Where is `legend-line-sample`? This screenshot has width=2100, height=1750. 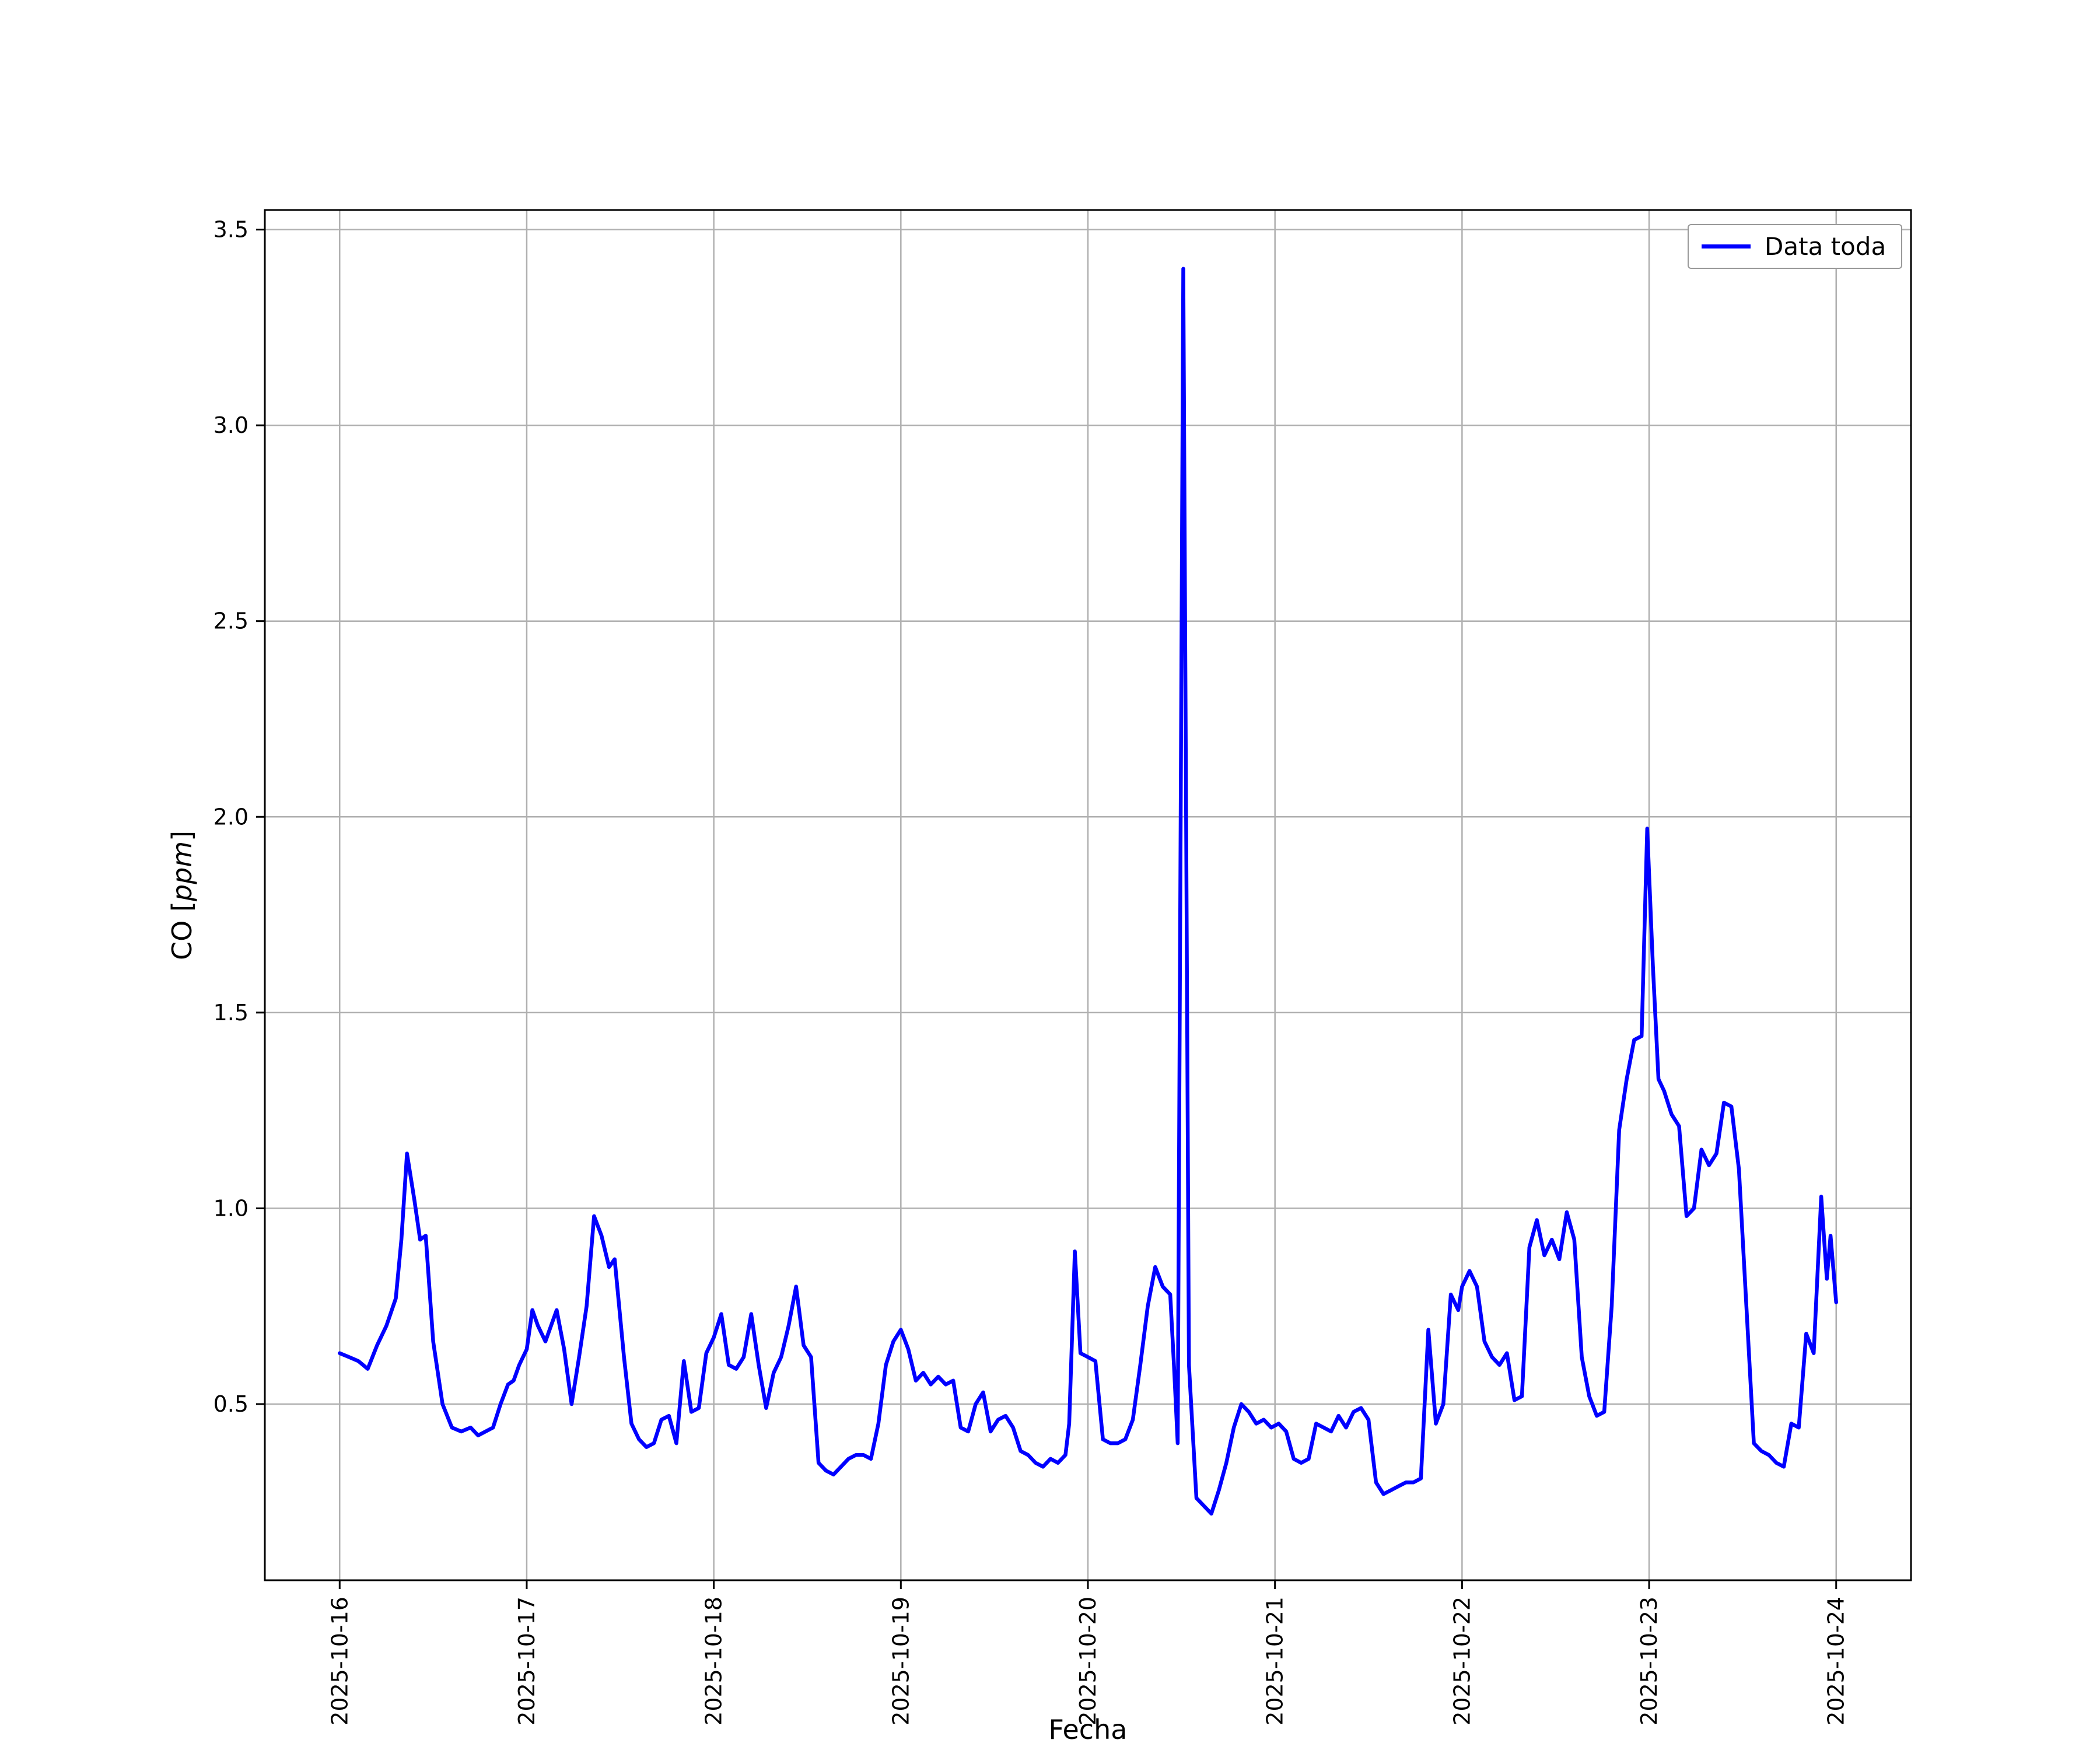
legend-line-sample is located at coordinates (1726, 246).